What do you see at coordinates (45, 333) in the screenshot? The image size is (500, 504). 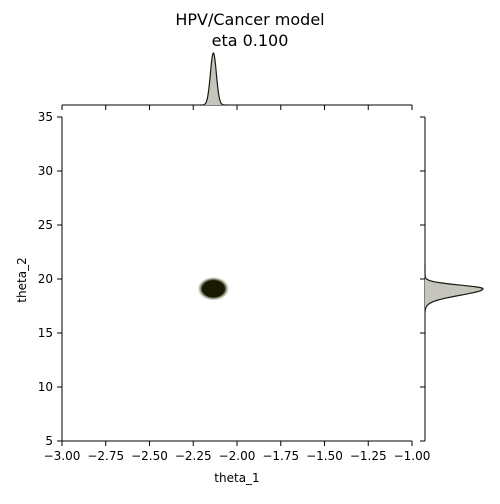 I see `y-tick-label: 15` at bounding box center [45, 333].